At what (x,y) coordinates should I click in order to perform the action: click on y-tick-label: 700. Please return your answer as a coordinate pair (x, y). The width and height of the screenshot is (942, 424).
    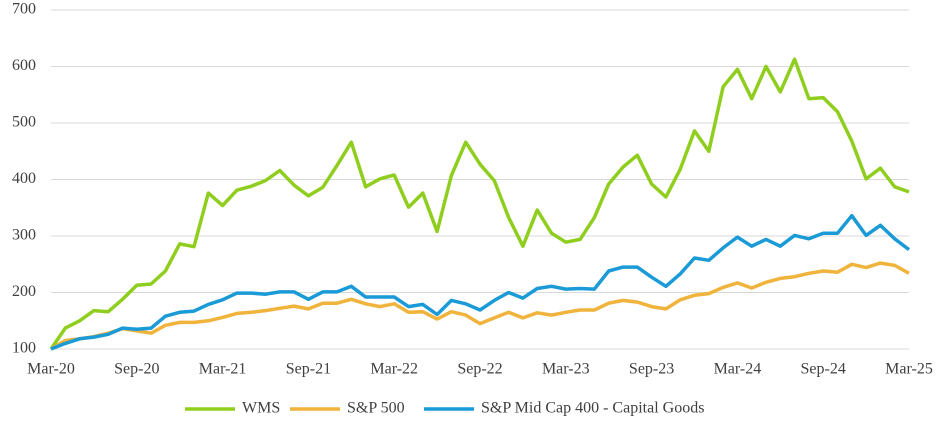
    Looking at the image, I should click on (24, 9).